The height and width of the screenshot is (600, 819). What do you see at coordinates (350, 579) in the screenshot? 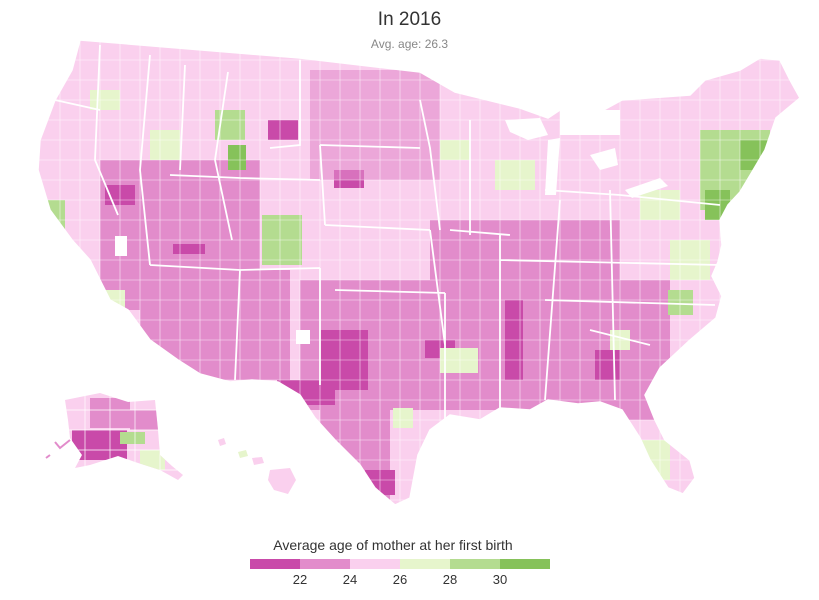
I see `legend-tick-label: 24` at bounding box center [350, 579].